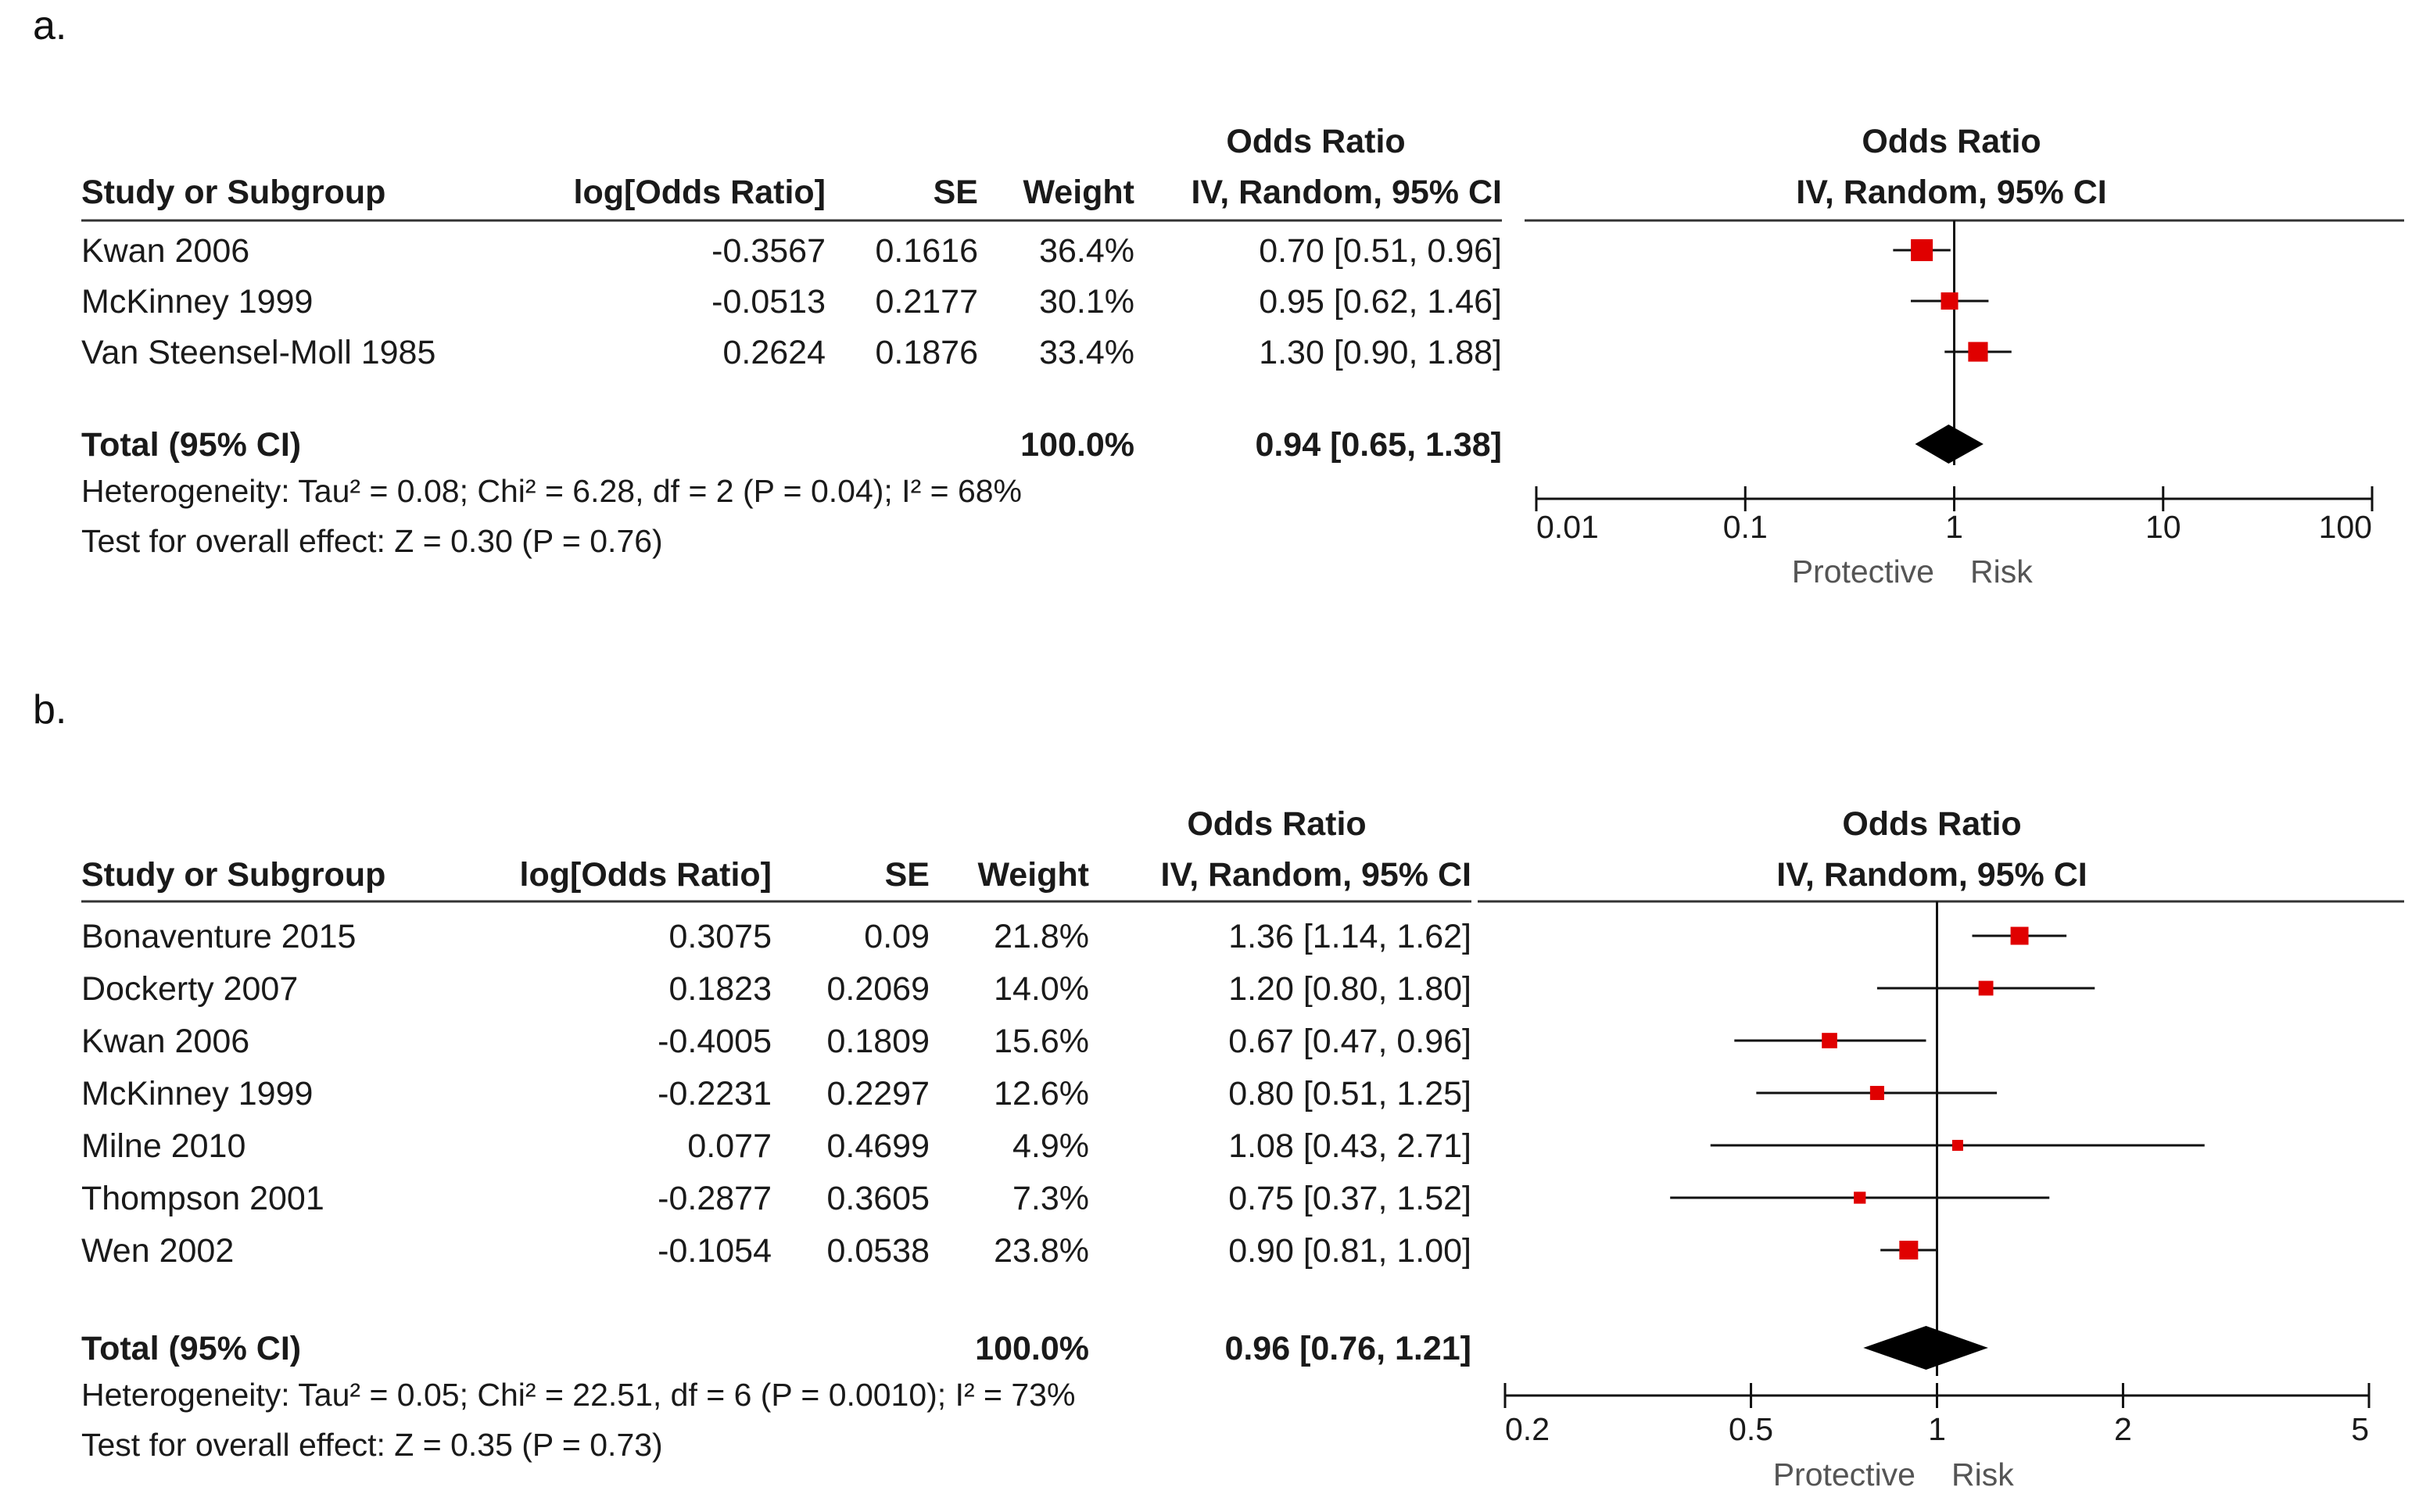  What do you see at coordinates (878, 1094) in the screenshot?
I see `study-se: 0.2297` at bounding box center [878, 1094].